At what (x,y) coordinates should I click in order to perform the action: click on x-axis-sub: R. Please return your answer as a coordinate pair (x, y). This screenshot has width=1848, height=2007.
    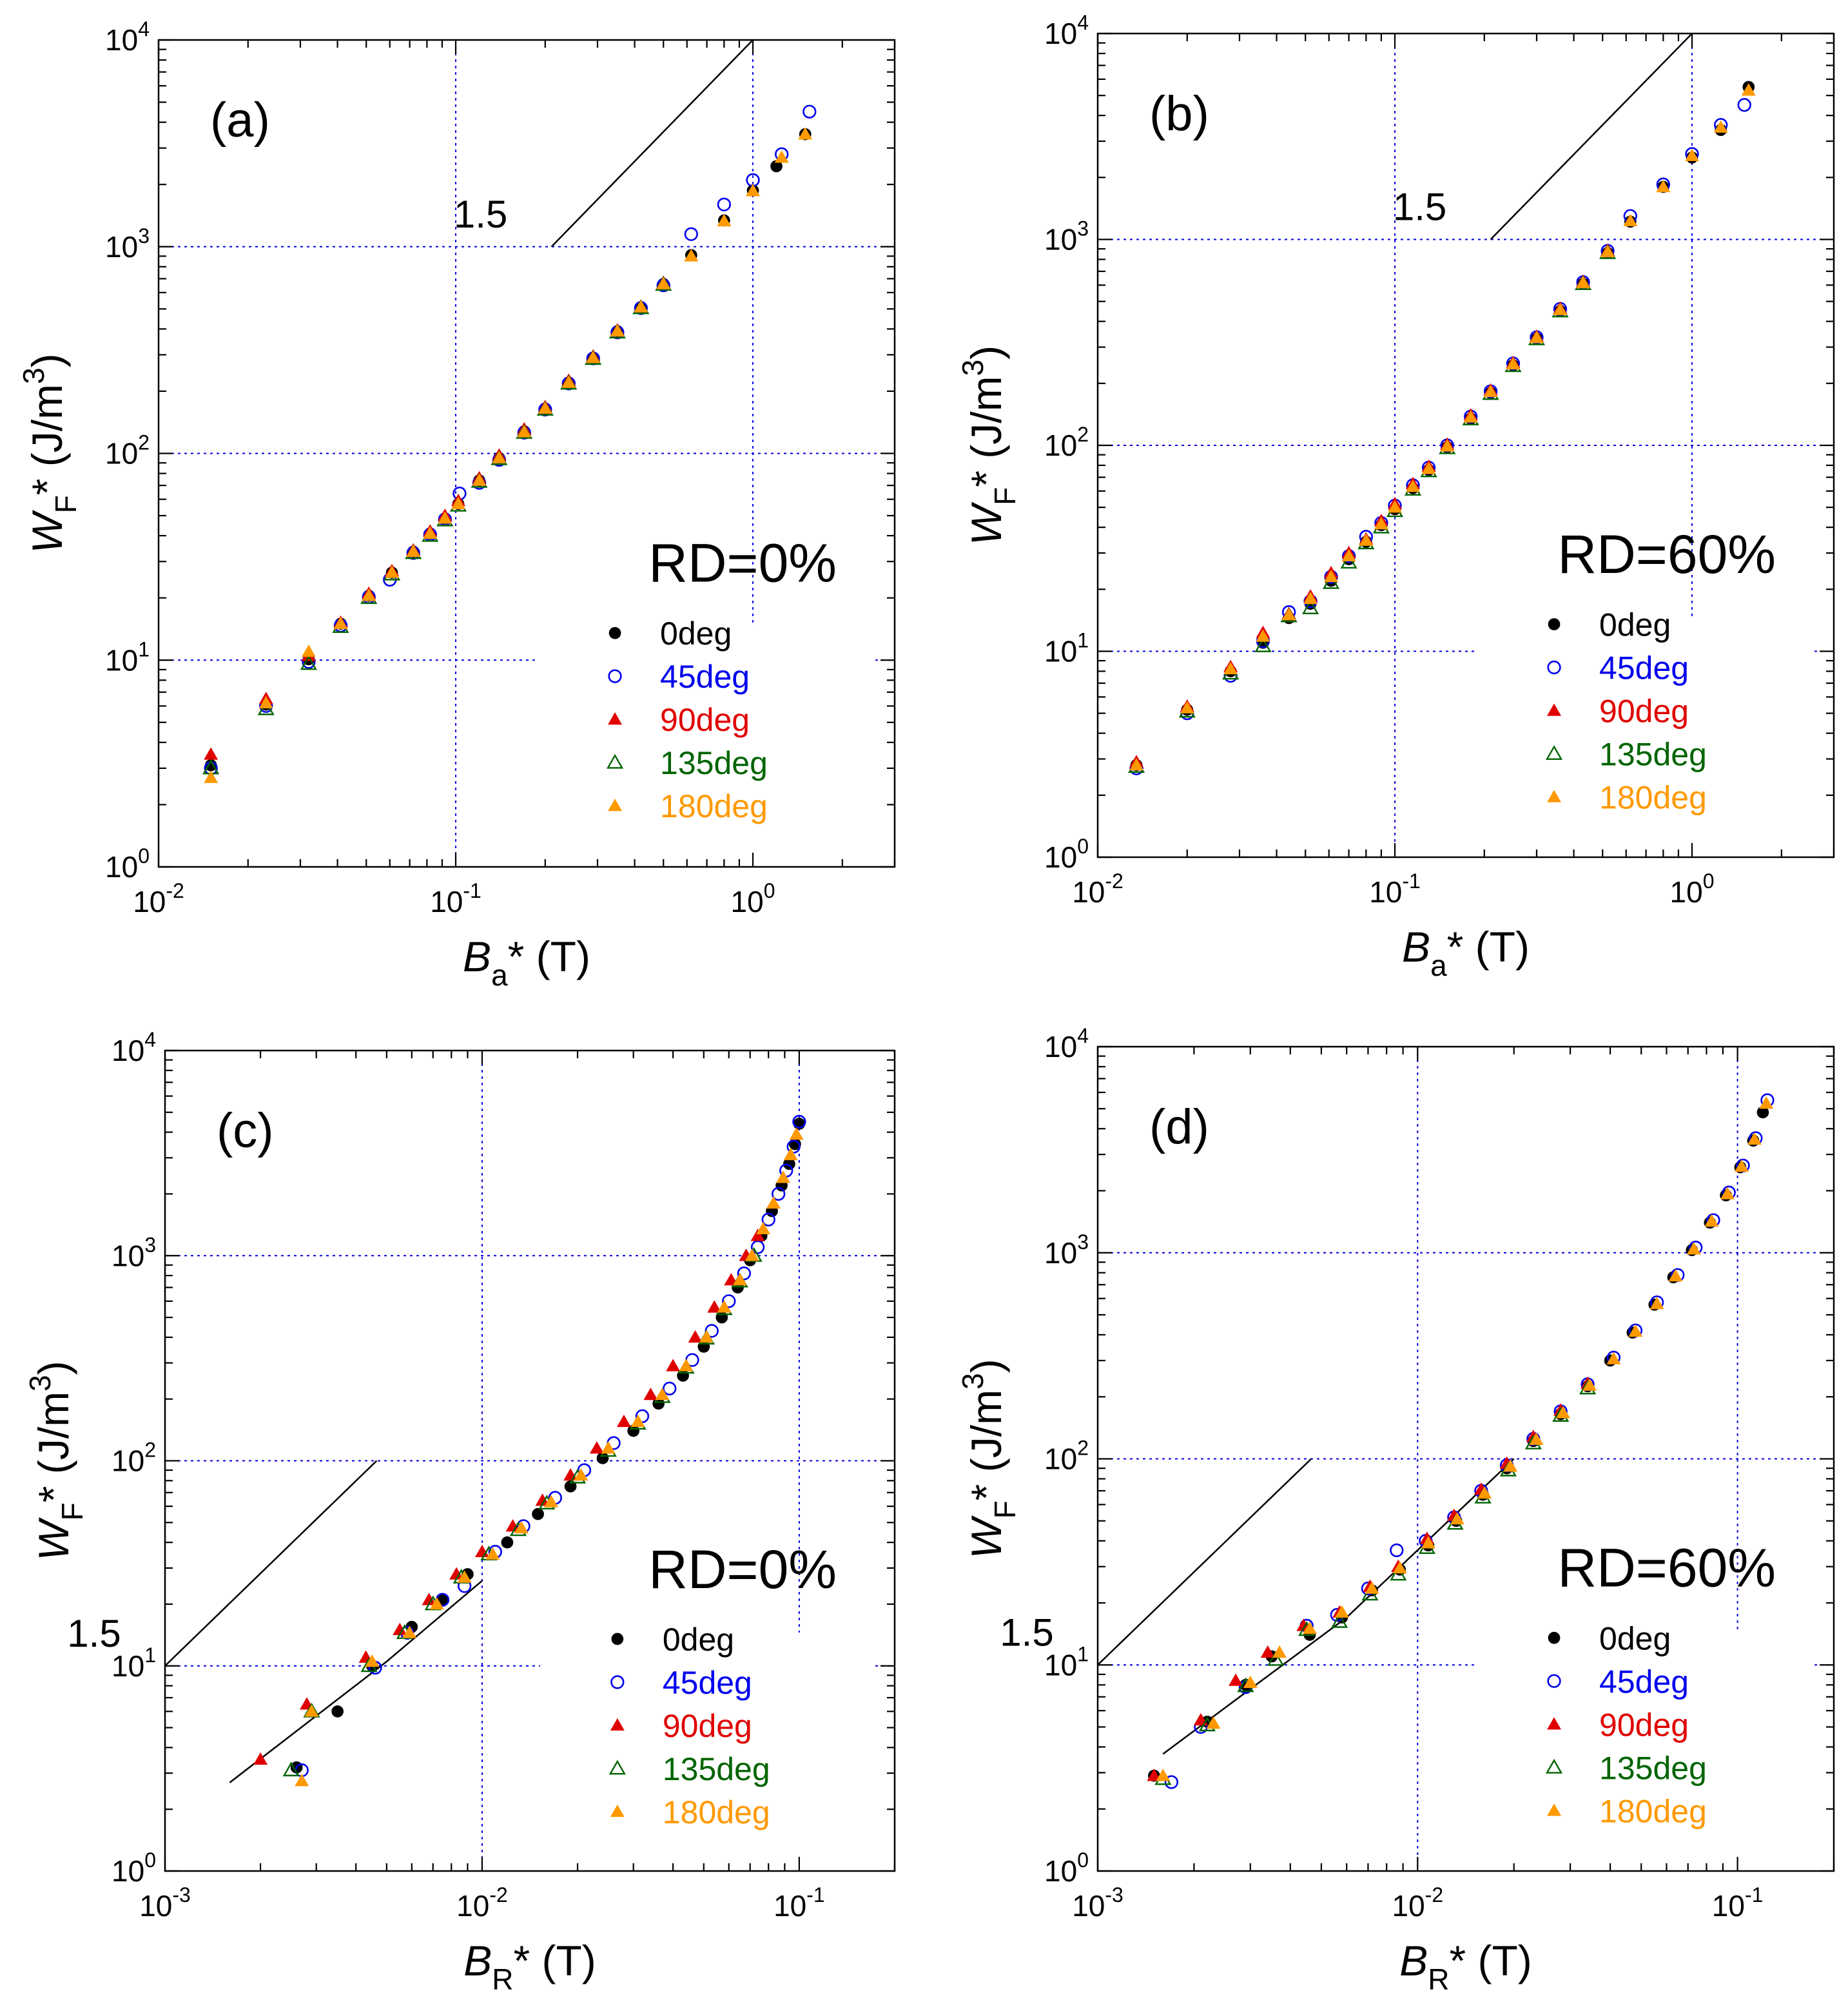
    Looking at the image, I should click on (1438, 1979).